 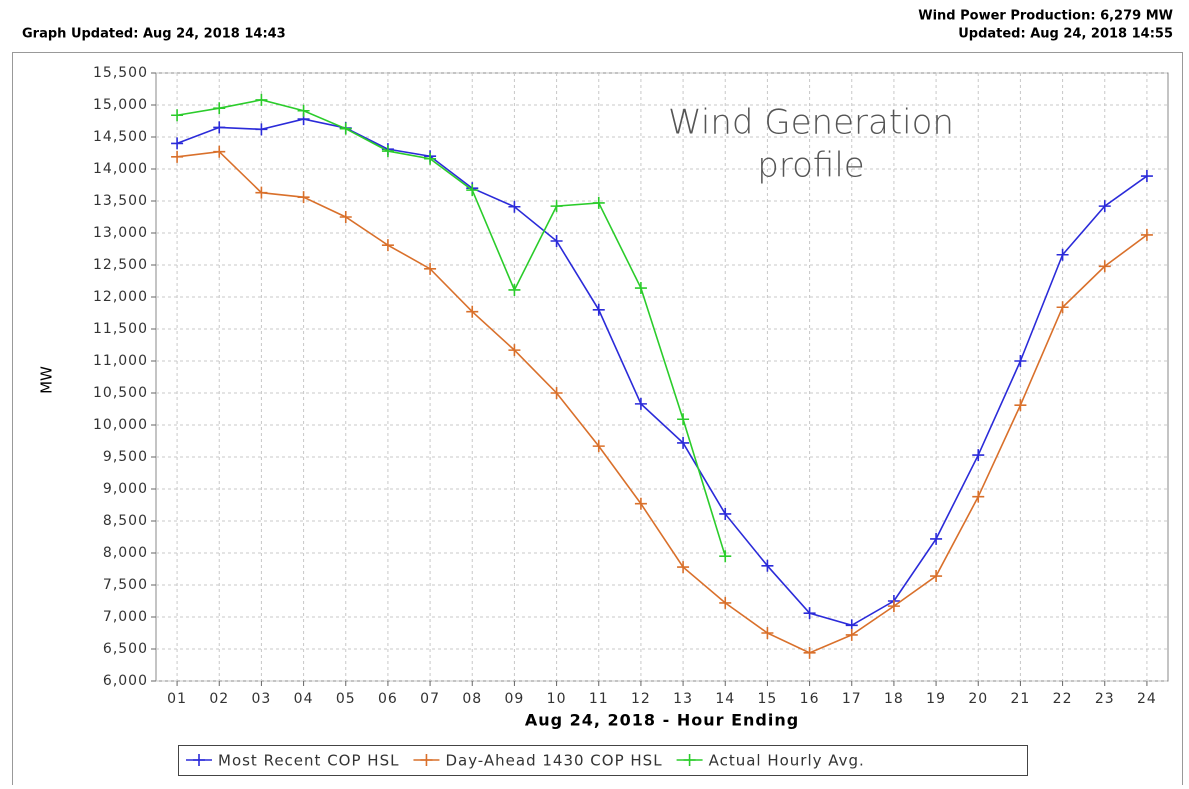 I want to click on y-tick-label: 13,500, so click(x=120, y=201).